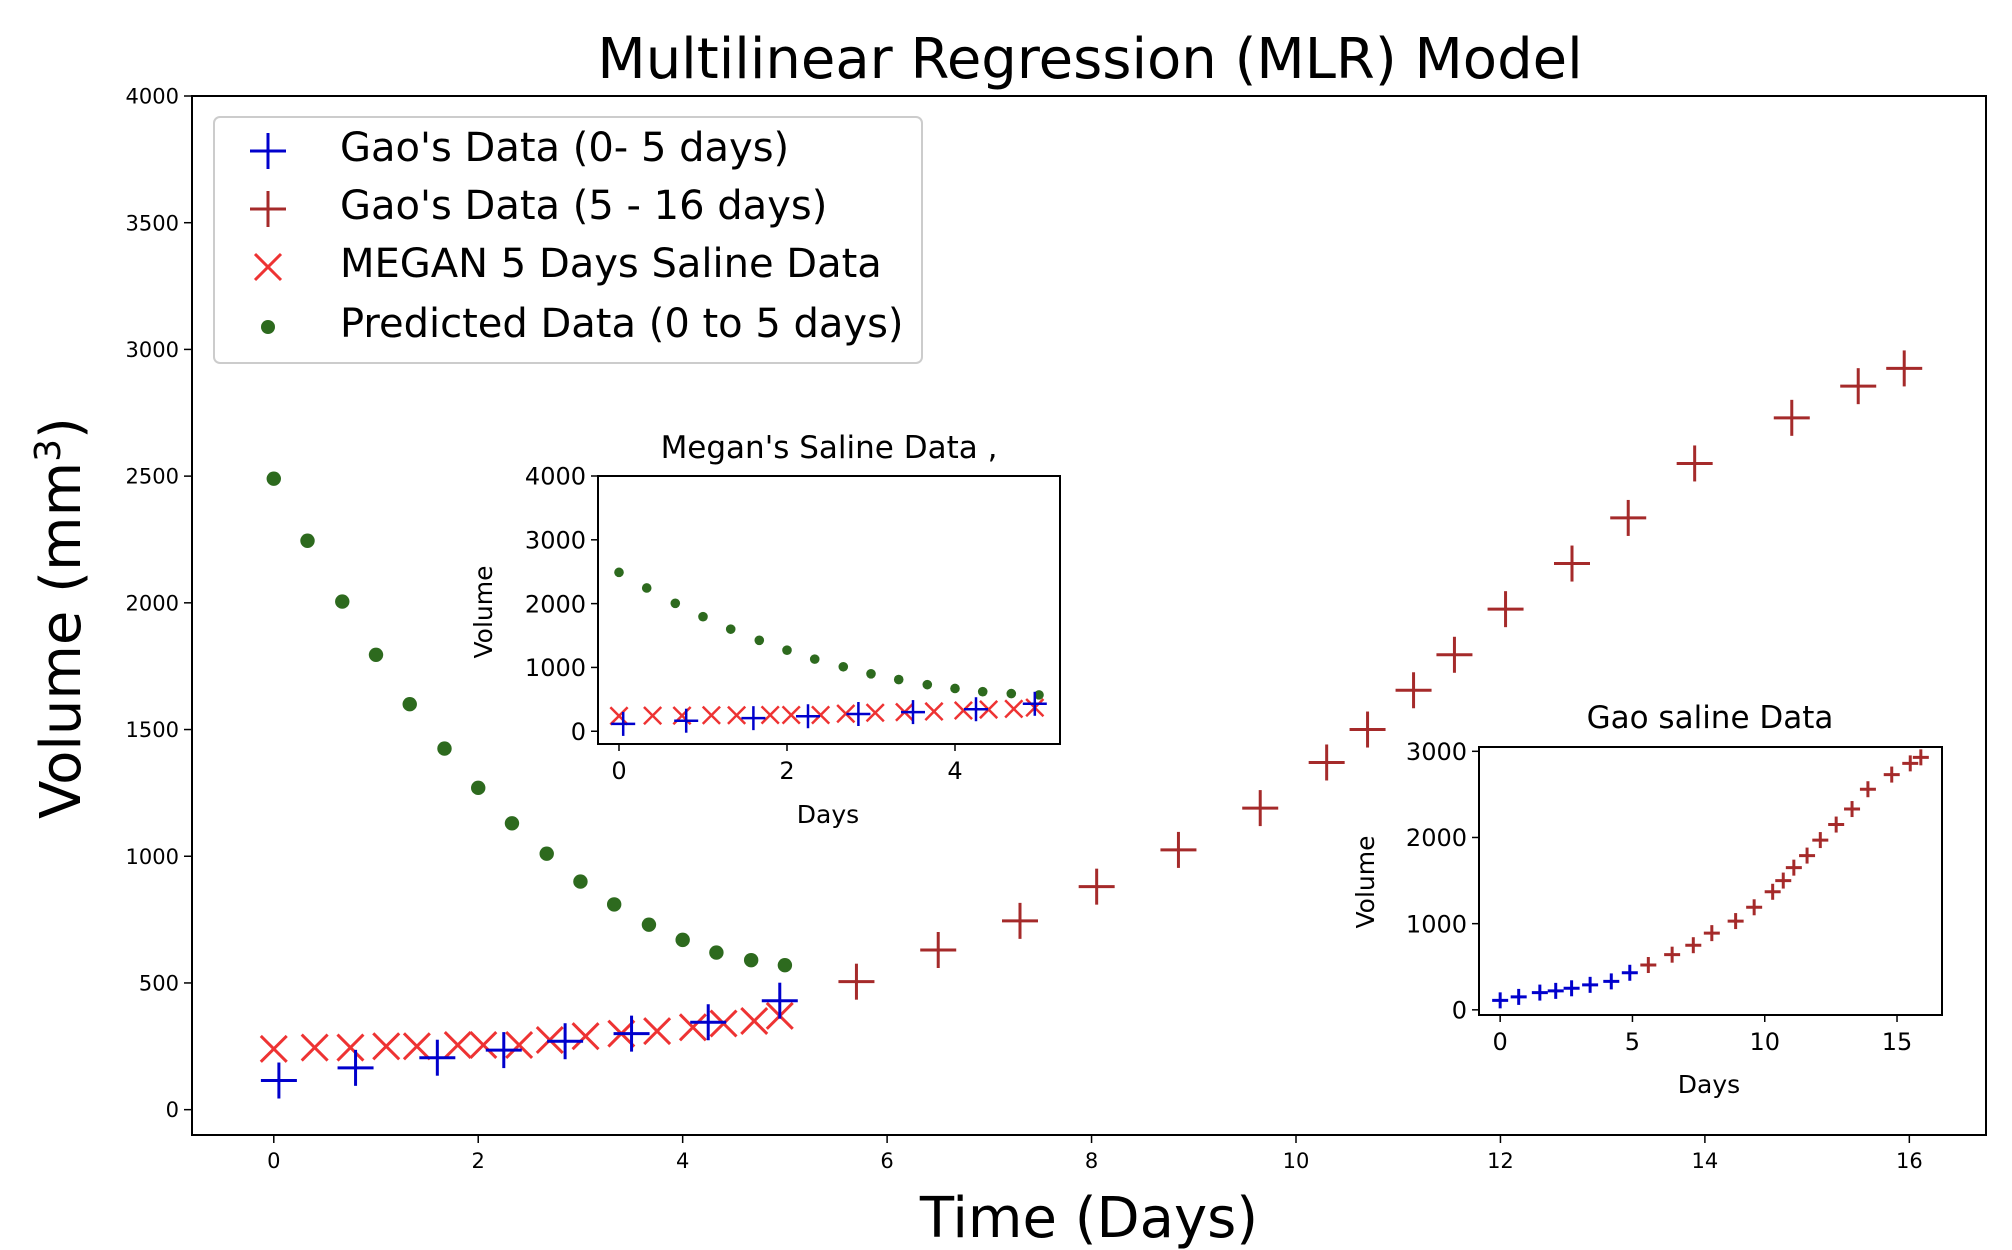 This screenshot has width=2012, height=1250. Describe the element at coordinates (1436, 752) in the screenshot. I see `y-tick-label: 3000` at that location.